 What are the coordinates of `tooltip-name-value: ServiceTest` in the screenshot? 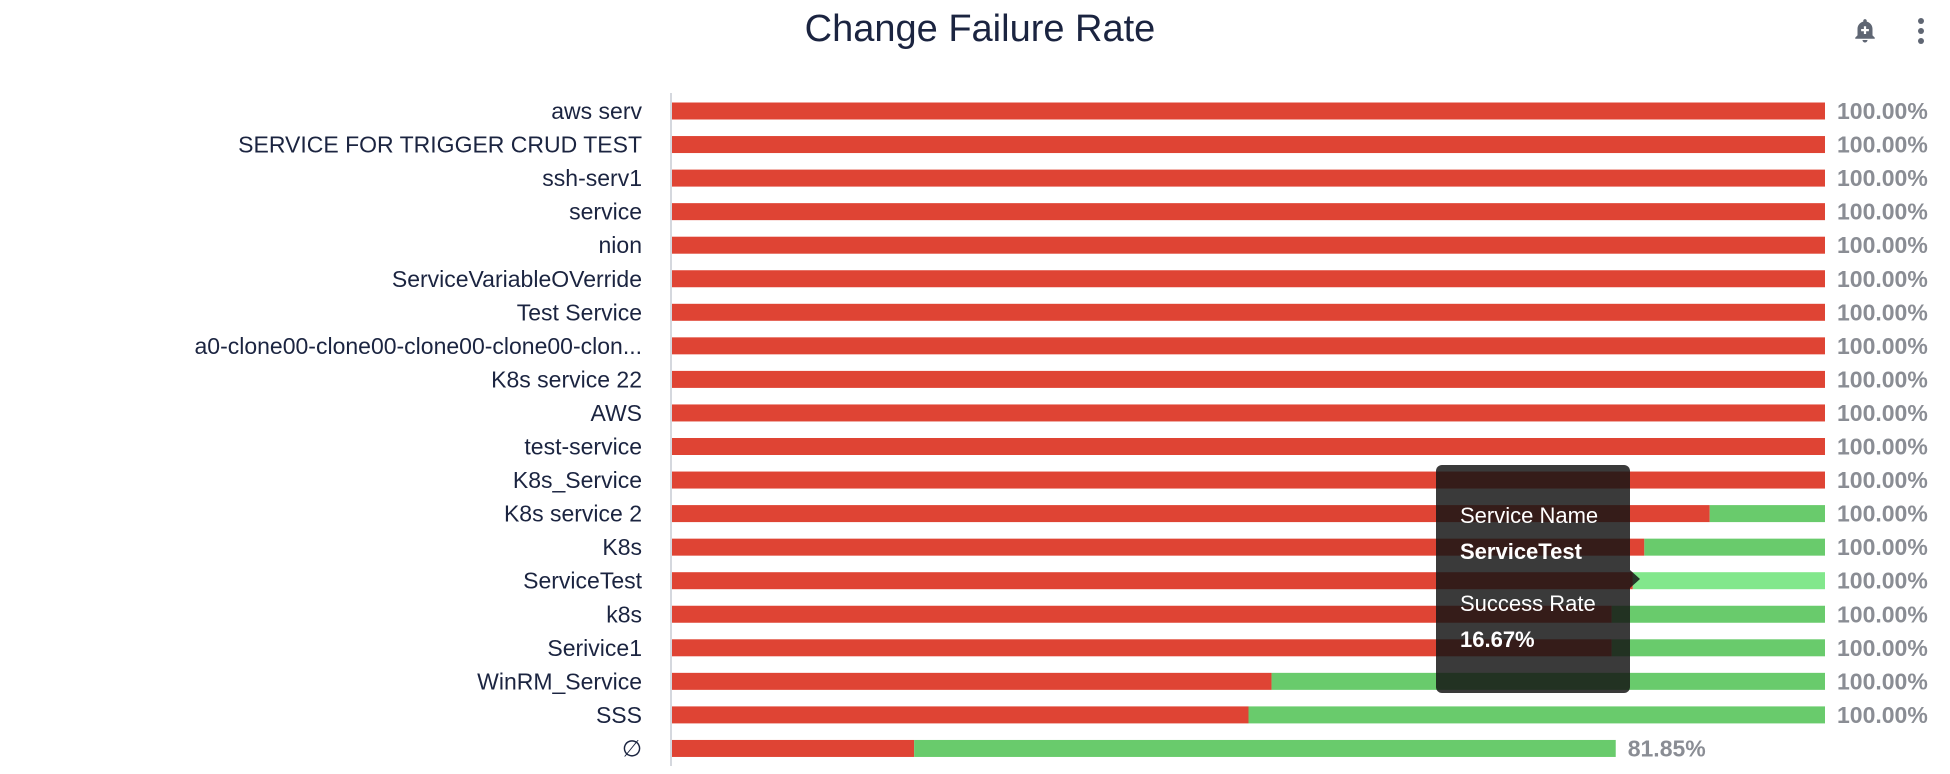 It's located at (1521, 551).